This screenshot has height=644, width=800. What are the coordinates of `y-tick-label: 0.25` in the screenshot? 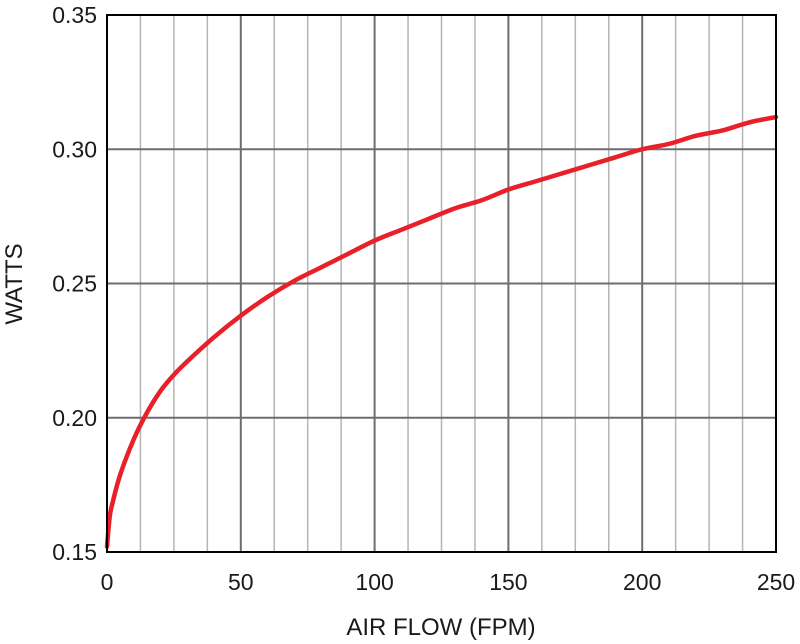 It's located at (74, 284).